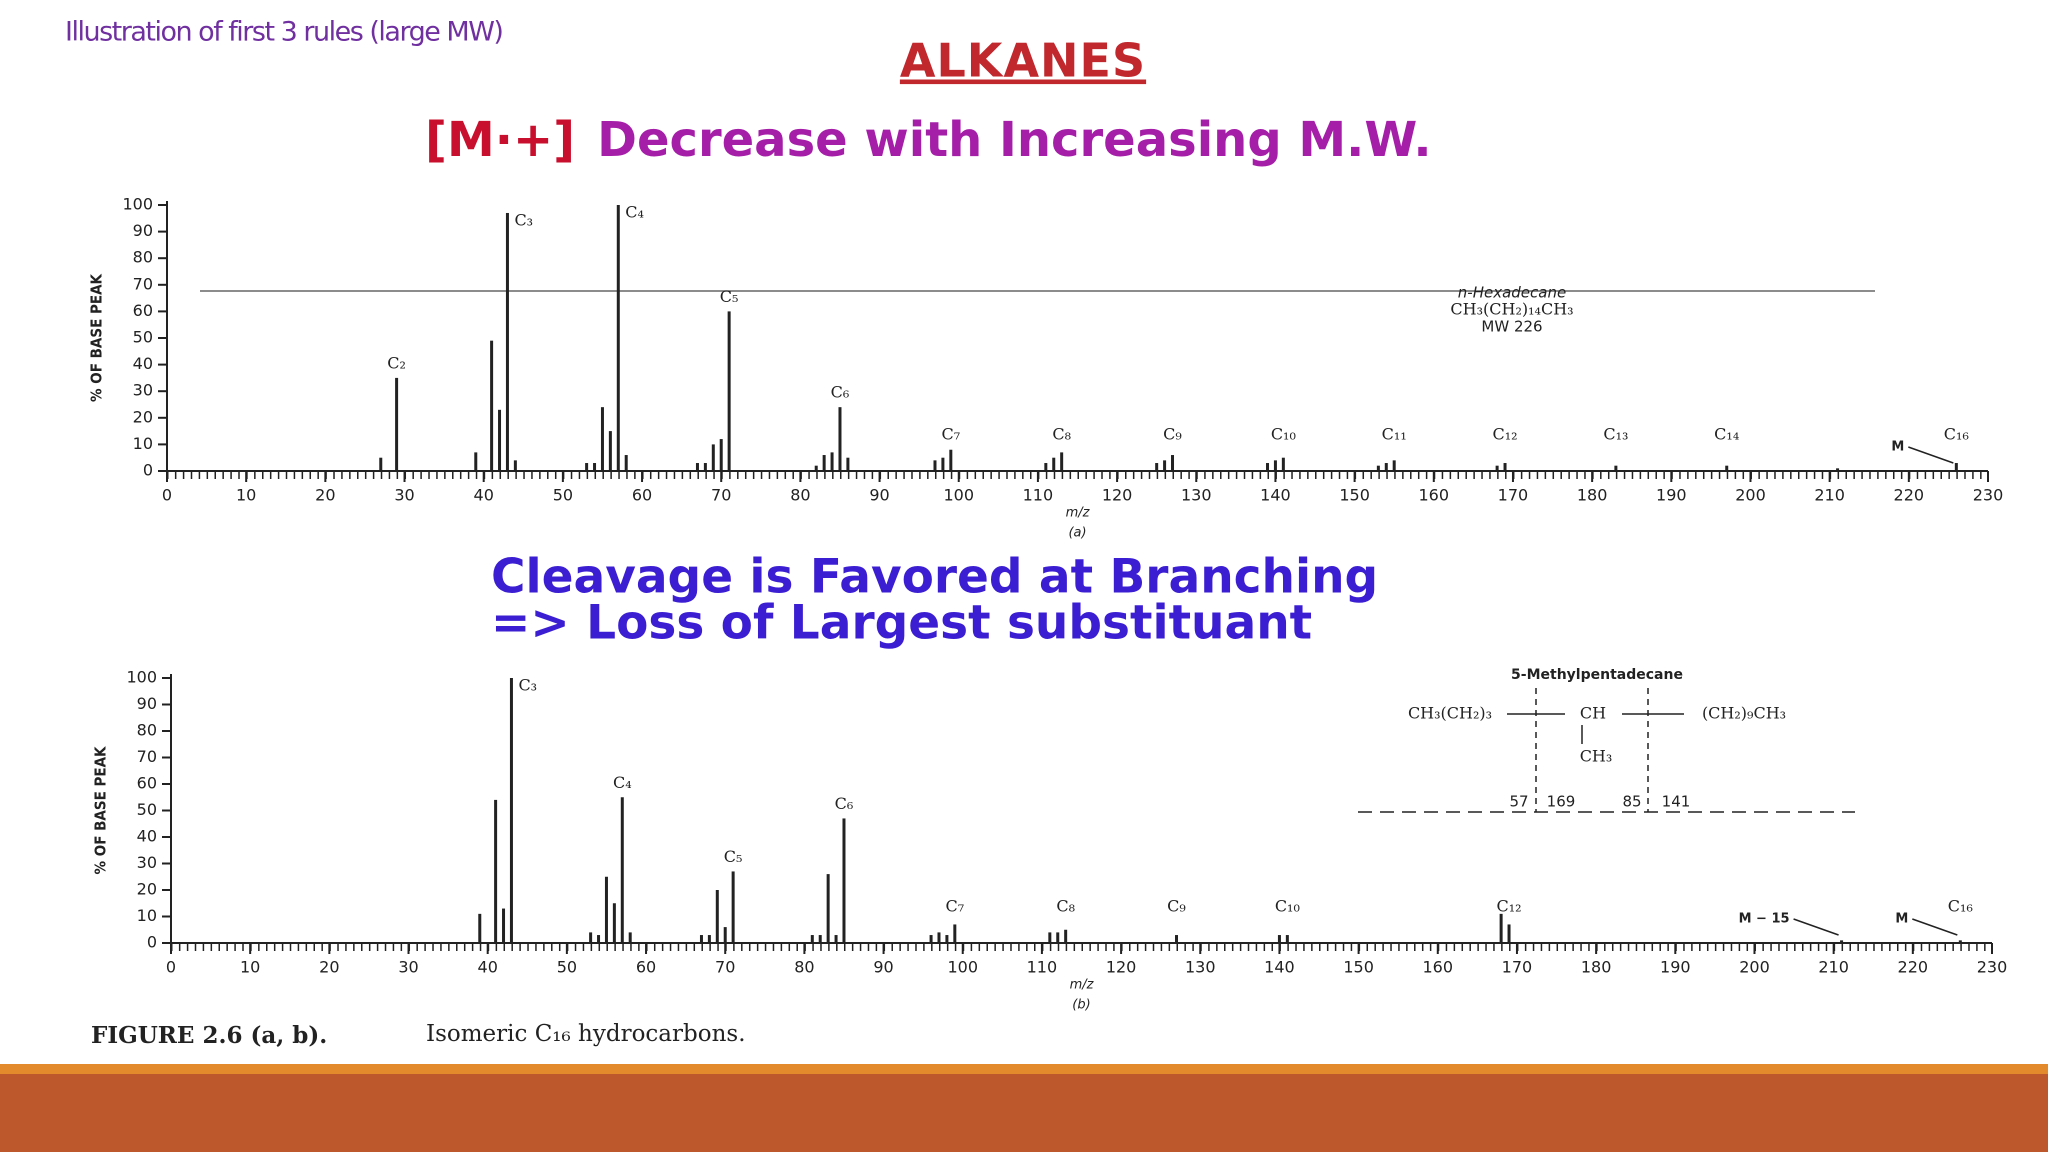 The height and width of the screenshot is (1152, 2048). Describe the element at coordinates (1596, 756) in the screenshot. I see `inset-group: CH₃` at that location.